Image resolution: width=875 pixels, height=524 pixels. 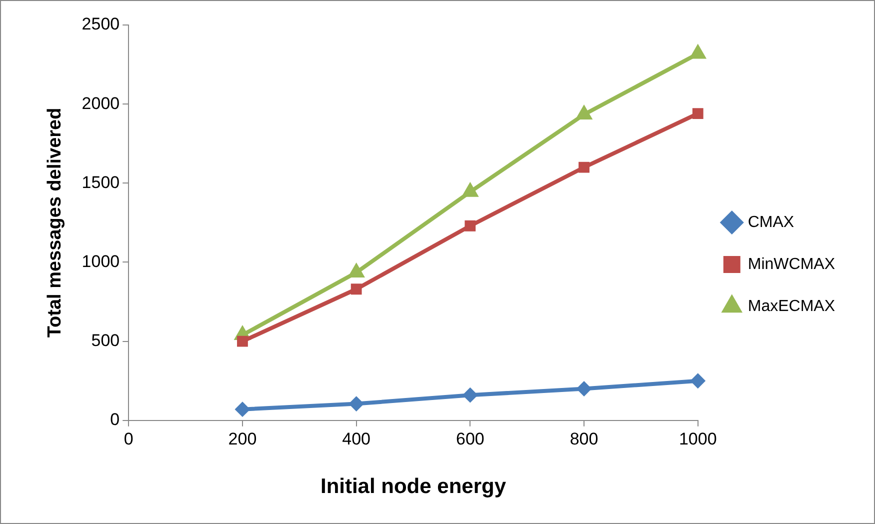 What do you see at coordinates (101, 103) in the screenshot?
I see `y-tick-label: 2000` at bounding box center [101, 103].